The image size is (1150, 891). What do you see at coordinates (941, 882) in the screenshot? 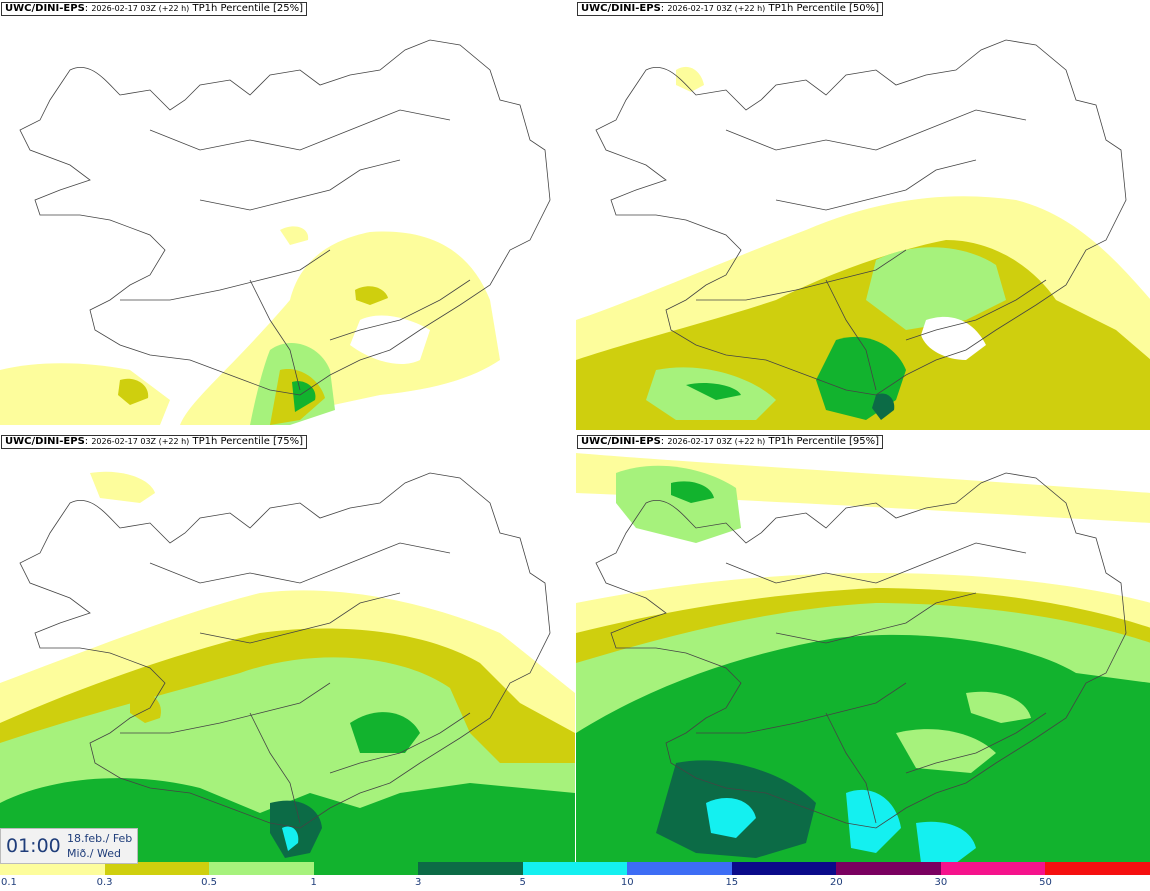
I see `colorbar-tick-label: 30` at bounding box center [941, 882].